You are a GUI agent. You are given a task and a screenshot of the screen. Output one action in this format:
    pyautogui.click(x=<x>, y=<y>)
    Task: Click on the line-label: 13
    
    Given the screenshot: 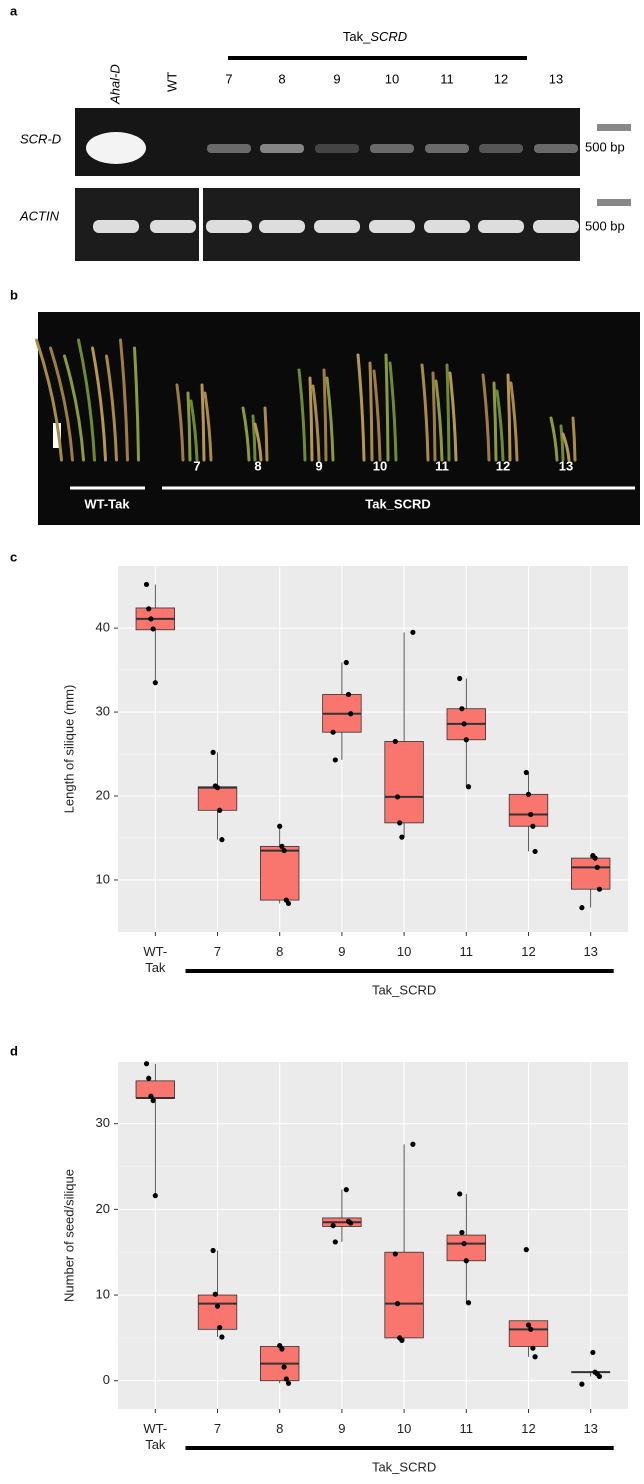 What is the action you would take?
    pyautogui.click(x=566, y=465)
    